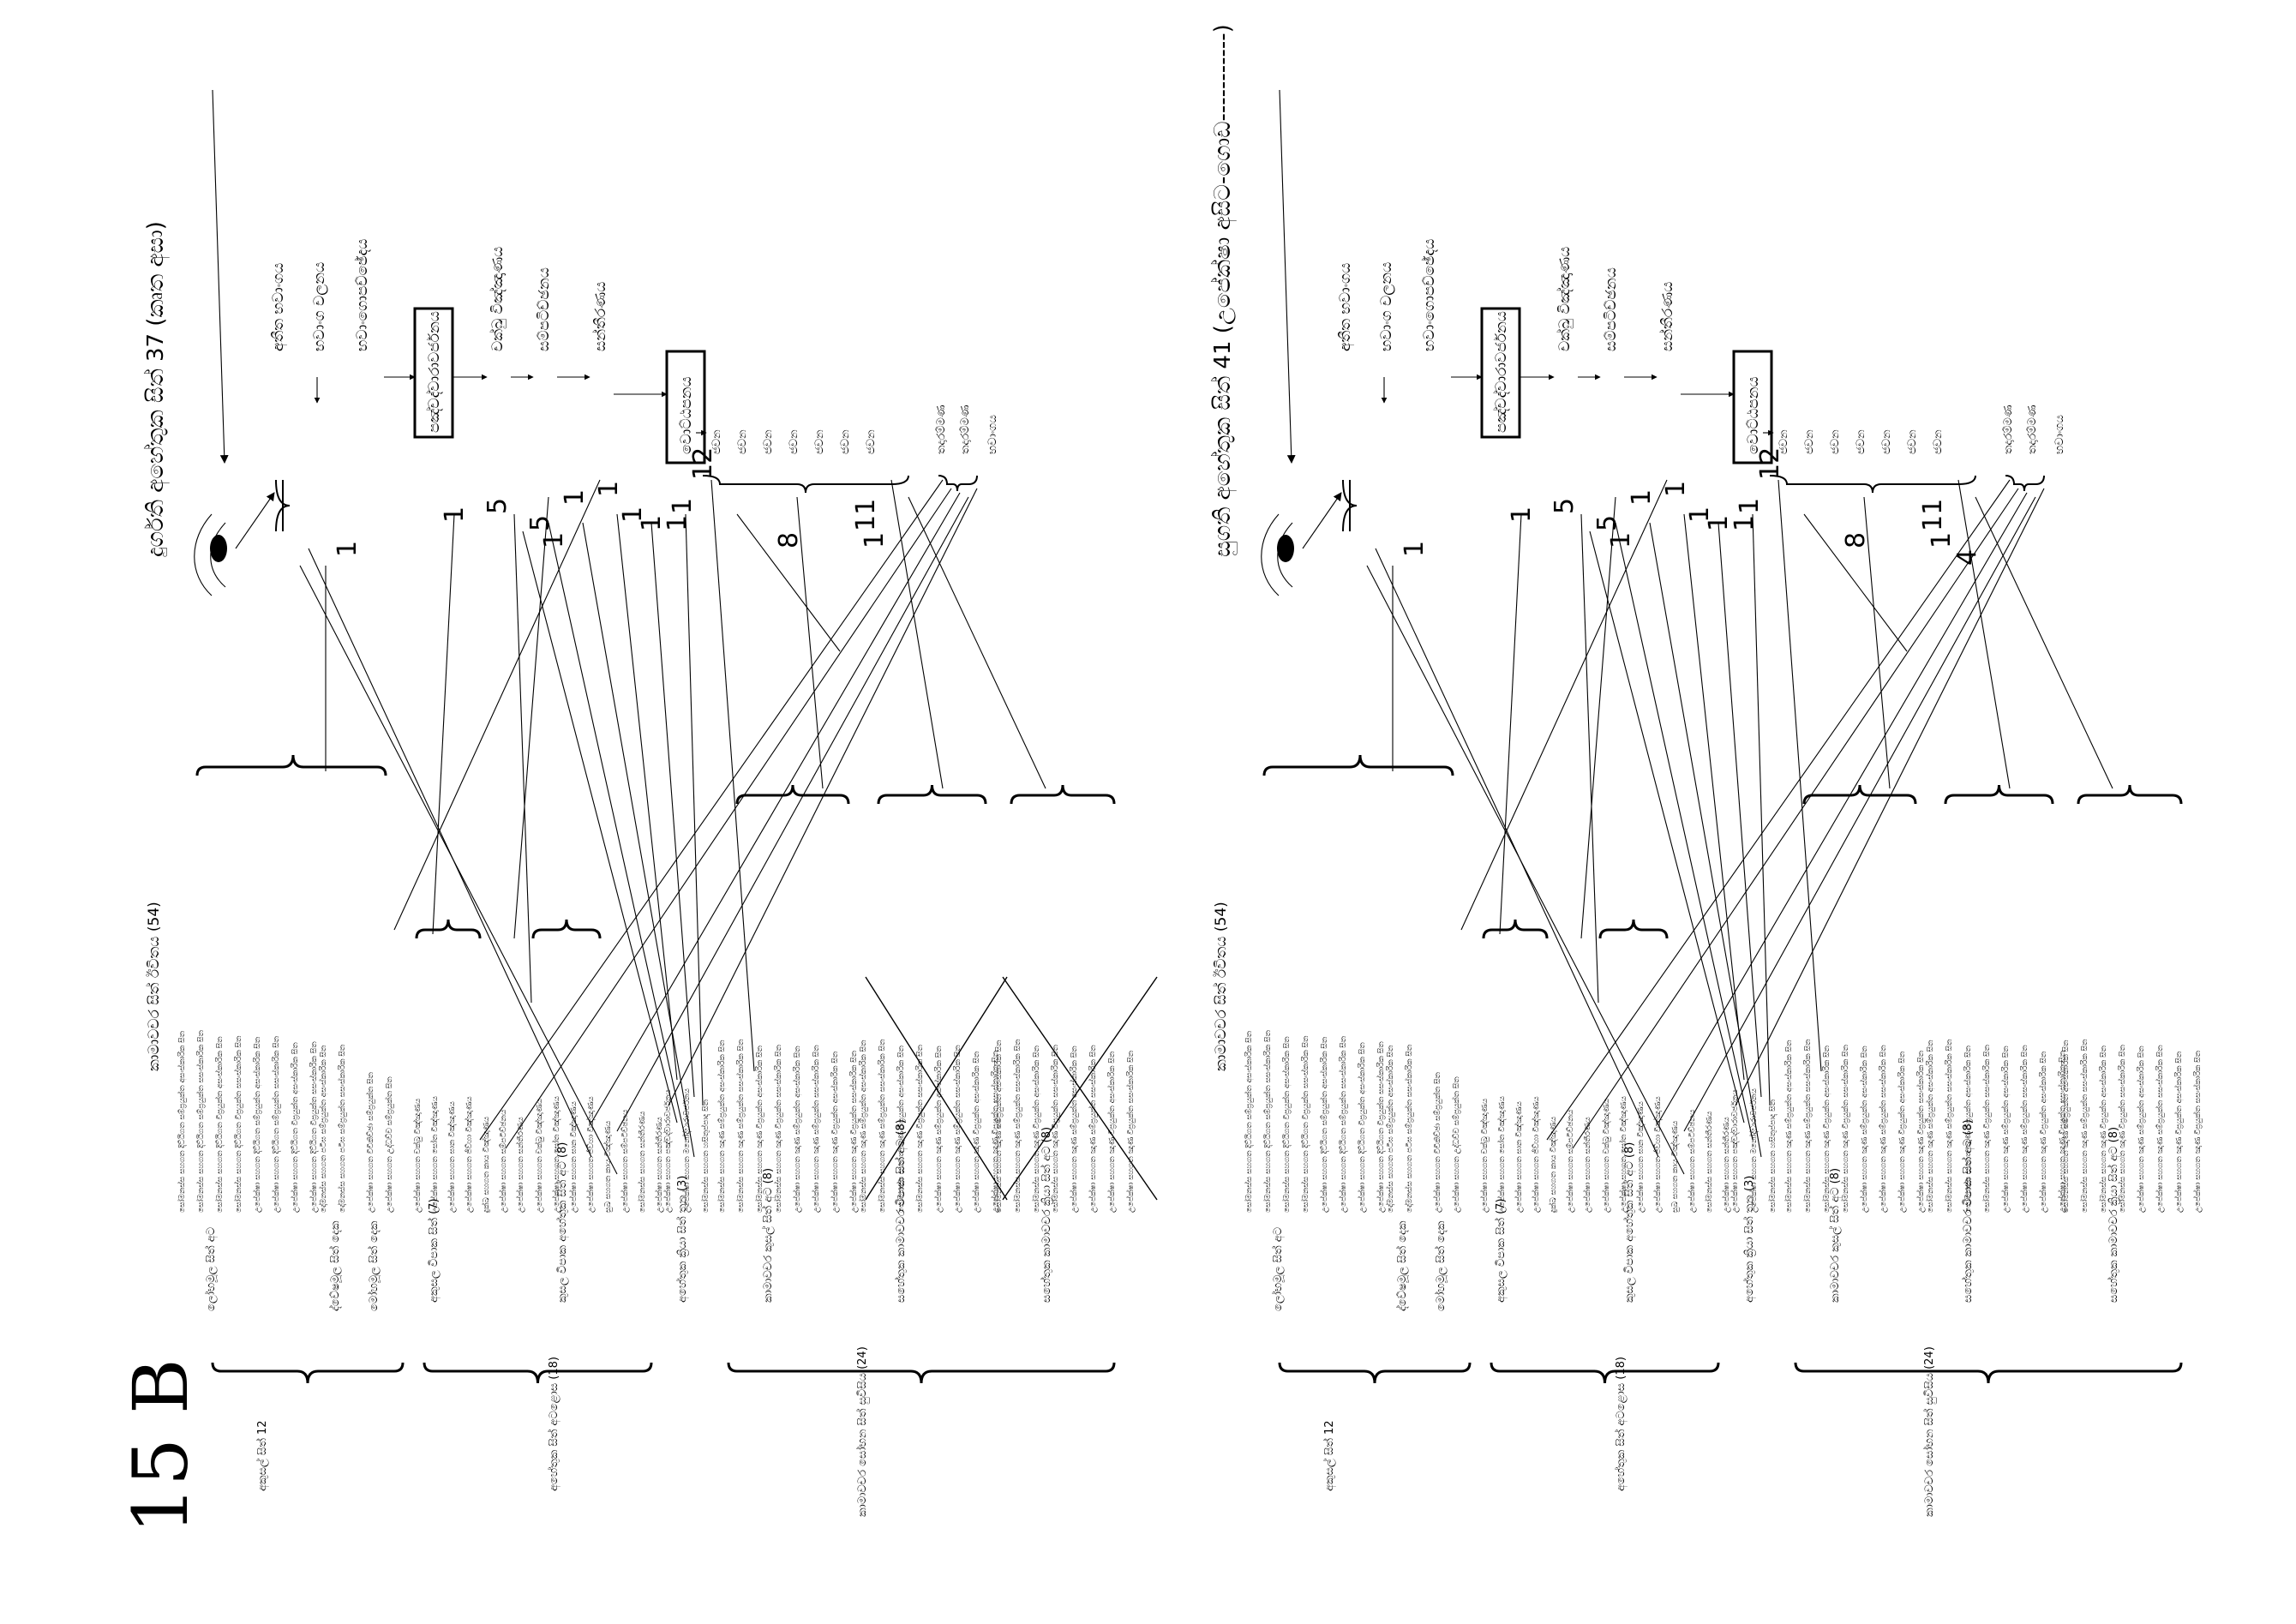 The height and width of the screenshot is (1624, 2296). What do you see at coordinates (374, 1265) in the screenshot?
I see `group-moha: මෝහමූල සිත් දෙක` at bounding box center [374, 1265].